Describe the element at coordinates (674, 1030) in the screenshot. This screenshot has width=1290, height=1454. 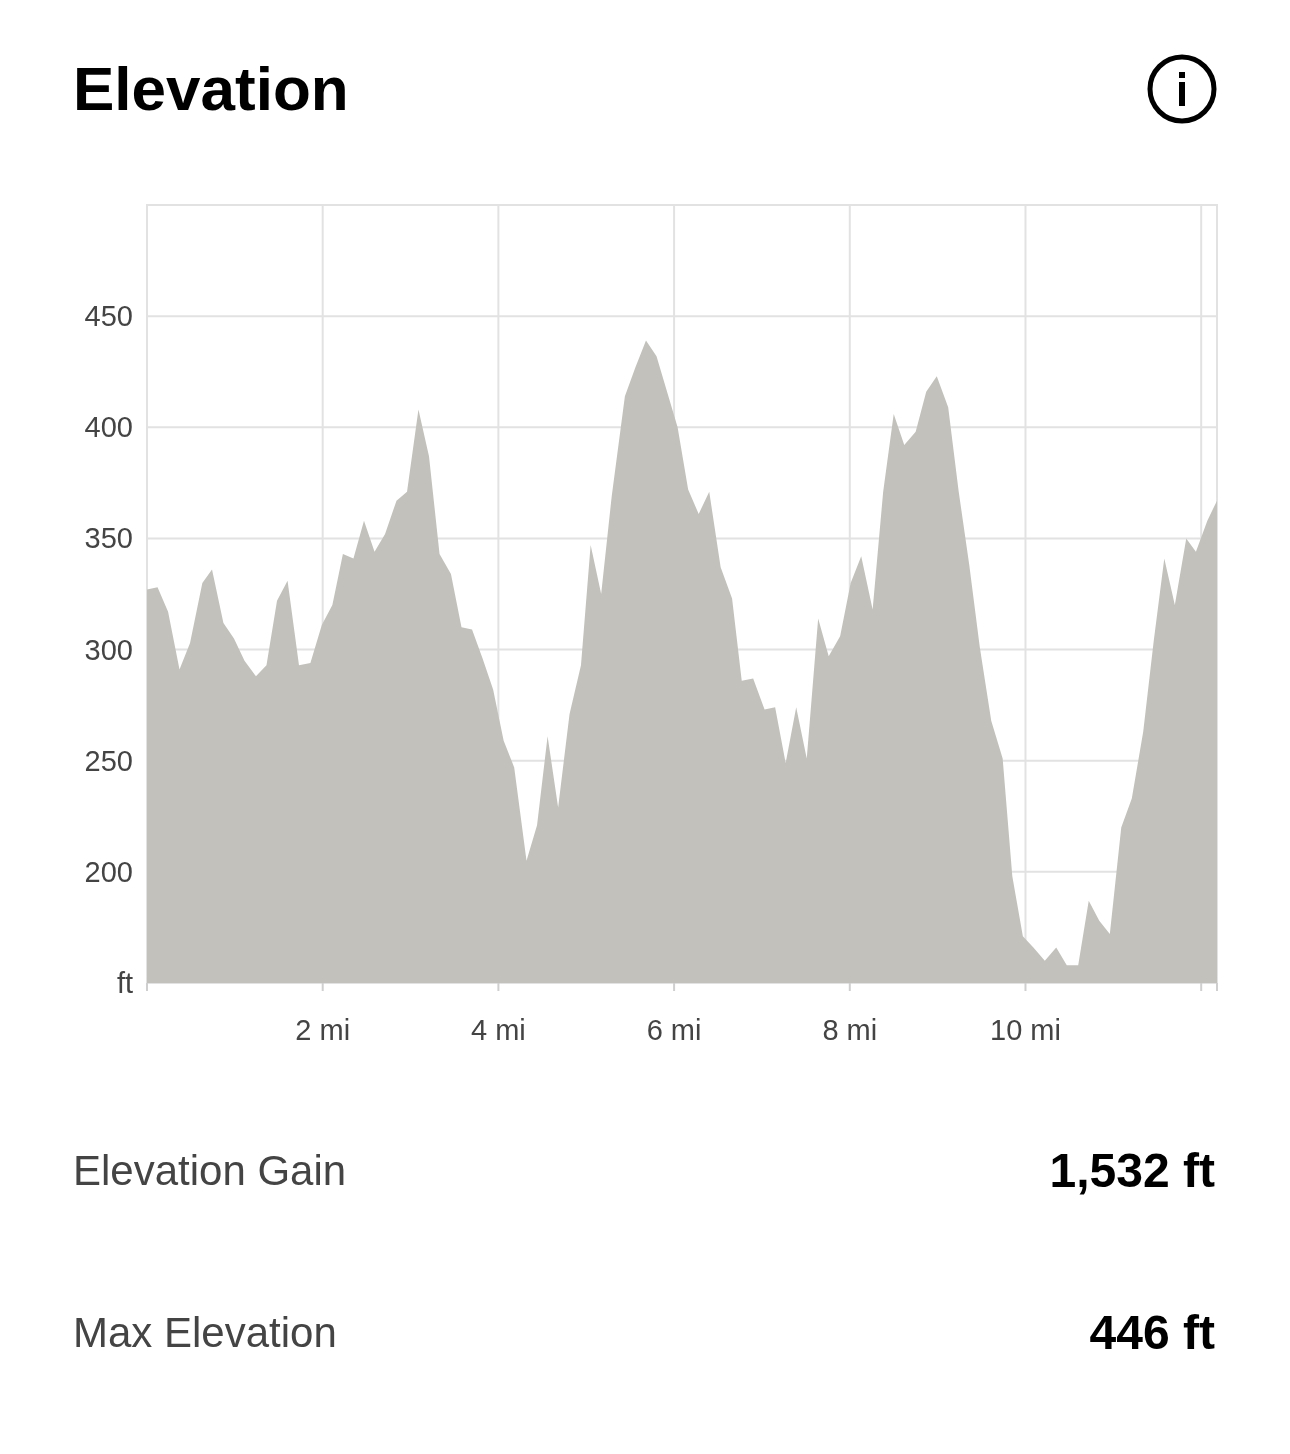
I see `x-tick-label: 6 mi` at that location.